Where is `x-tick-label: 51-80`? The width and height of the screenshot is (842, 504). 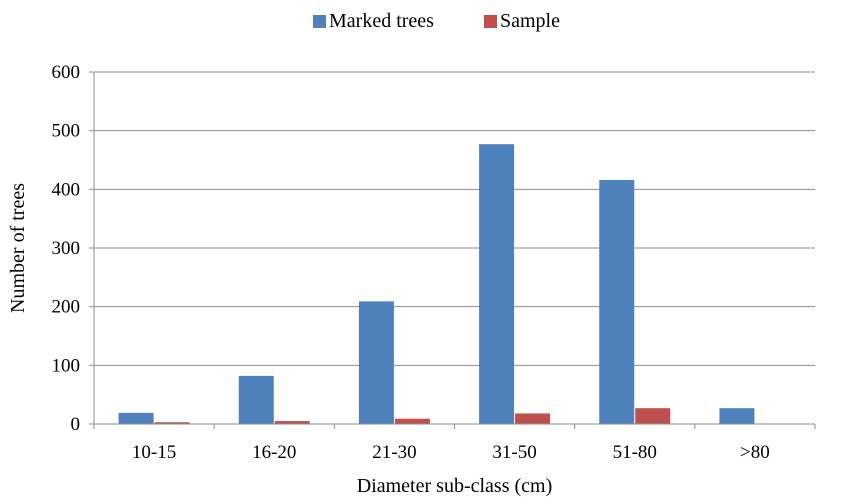
x-tick-label: 51-80 is located at coordinates (635, 452).